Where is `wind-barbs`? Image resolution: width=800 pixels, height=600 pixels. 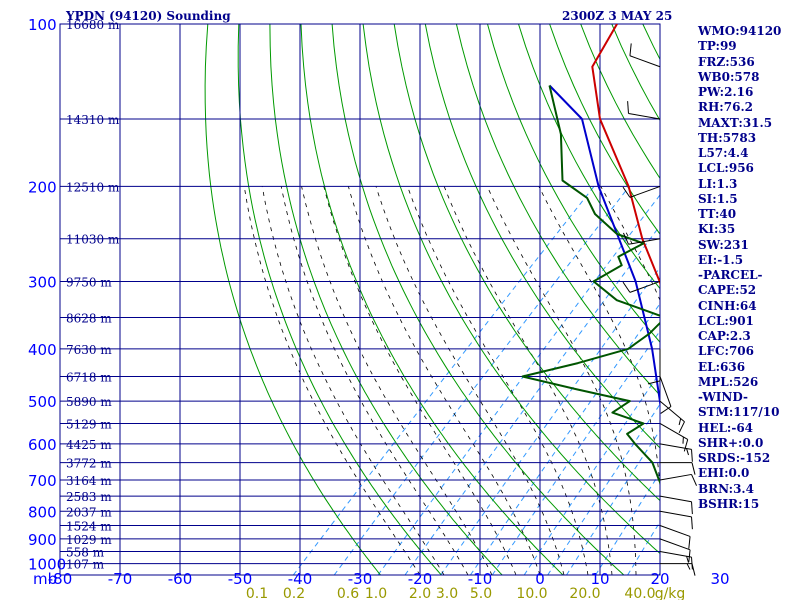 wind-barbs is located at coordinates (660, 309).